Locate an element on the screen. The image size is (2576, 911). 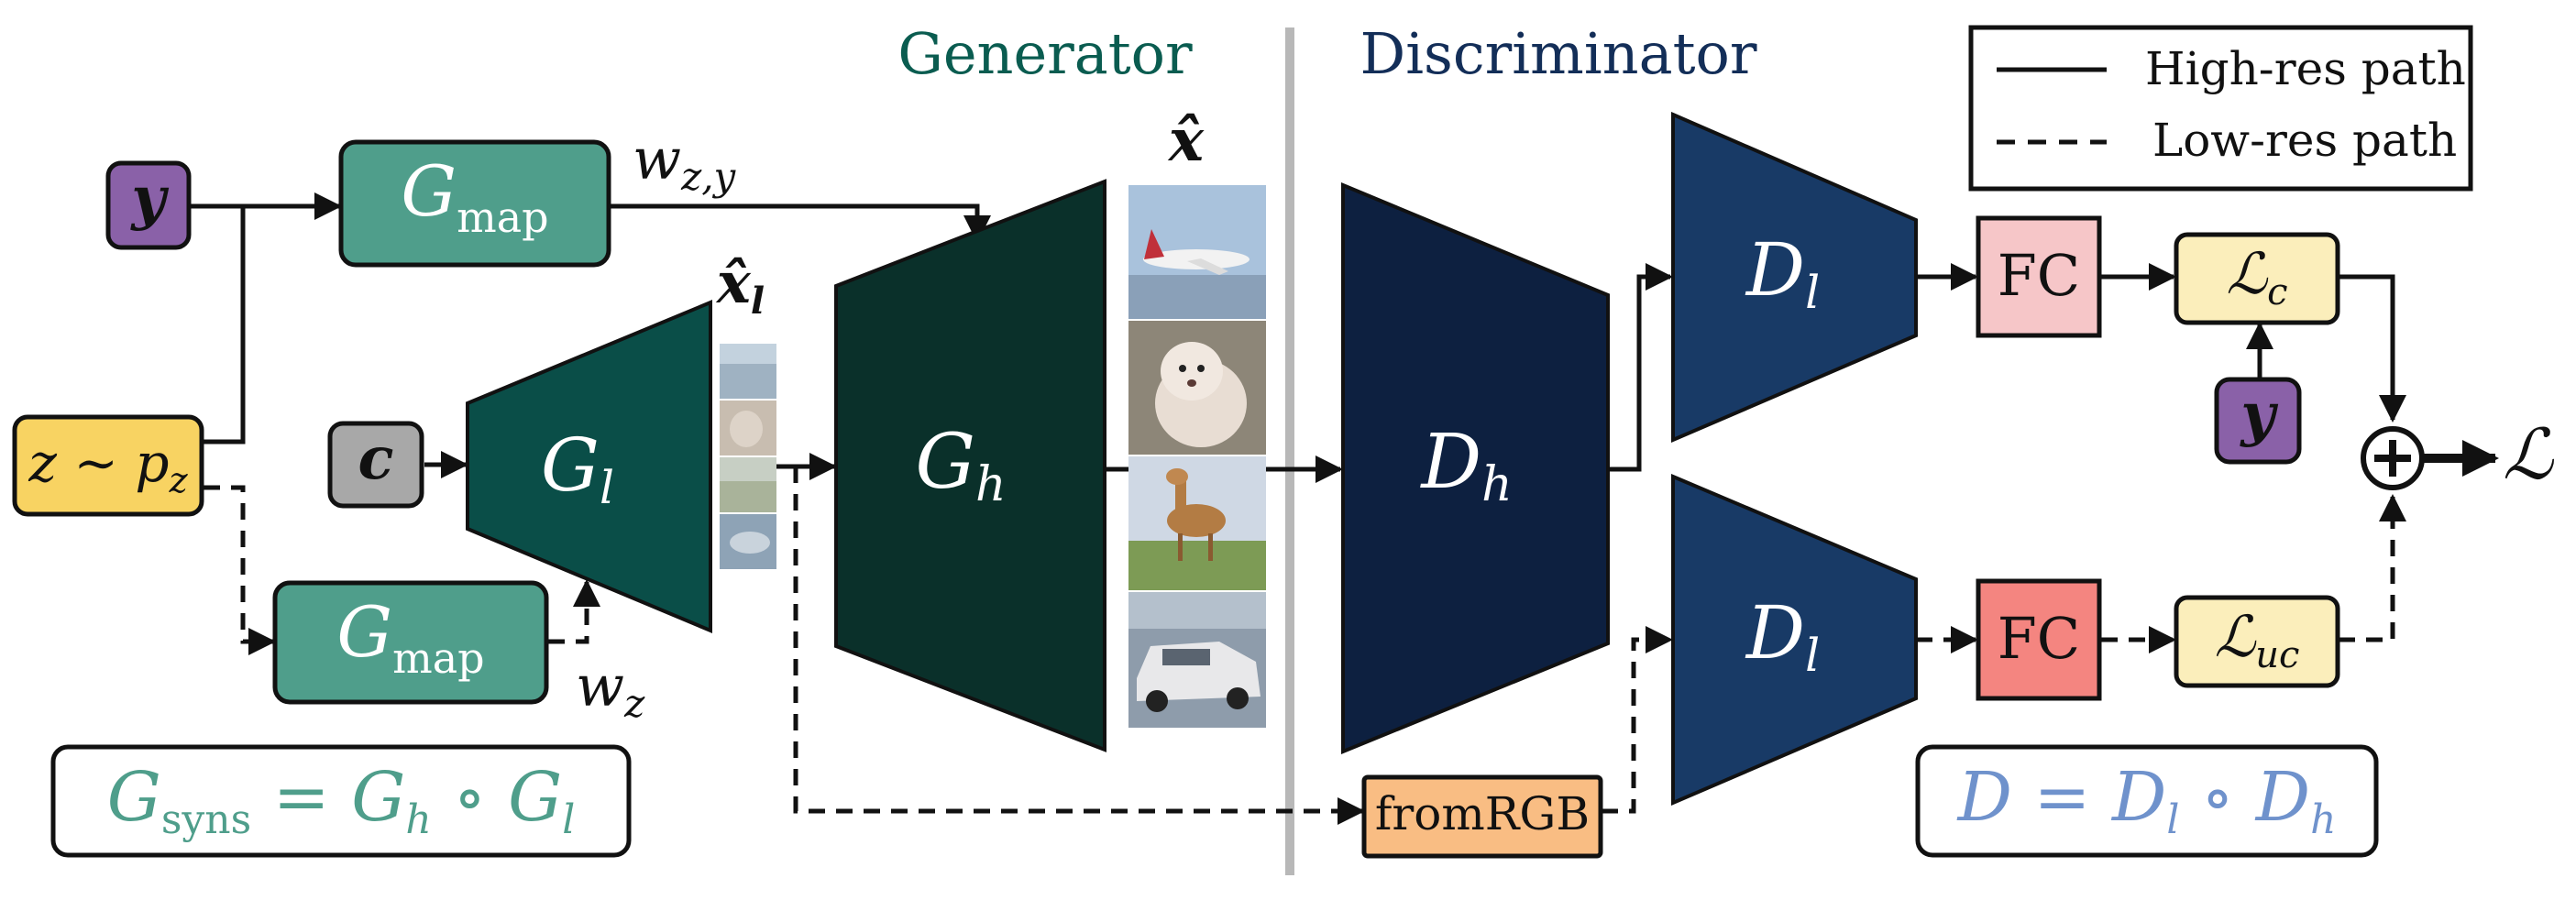
arrow-xl-to-fromrgb is located at coordinates (1079, 645).